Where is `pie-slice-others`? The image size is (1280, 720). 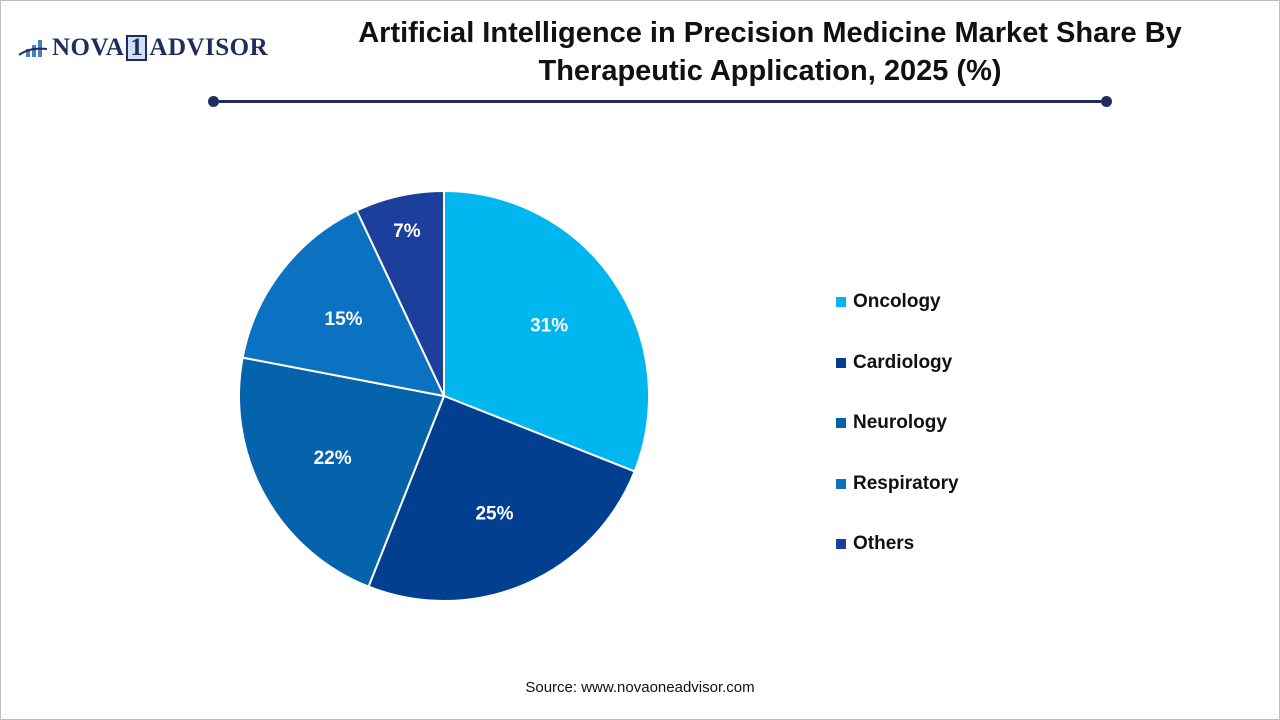
pie-slice-others is located at coordinates (400, 293).